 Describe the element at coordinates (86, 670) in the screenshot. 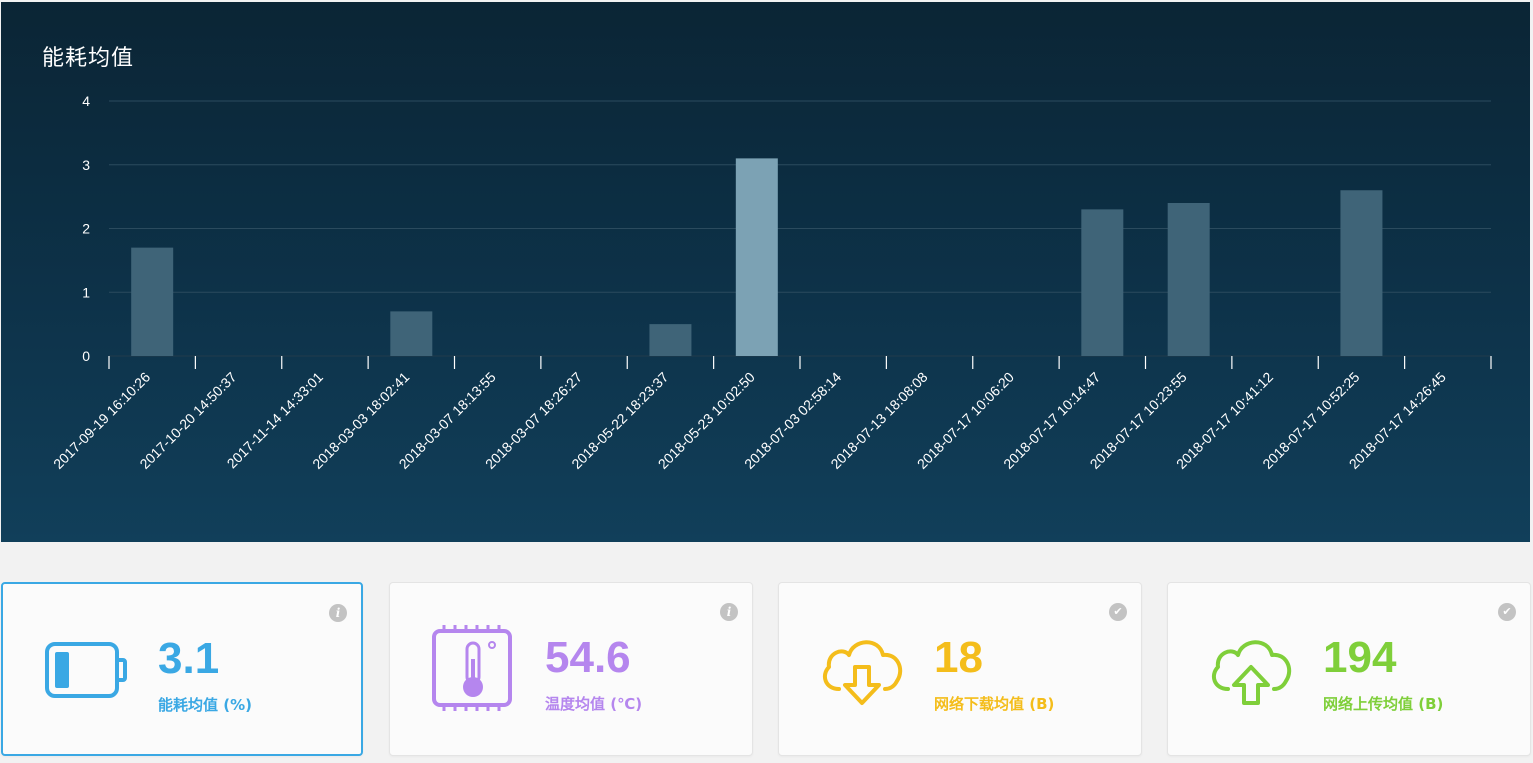

I see `battery-icon` at that location.